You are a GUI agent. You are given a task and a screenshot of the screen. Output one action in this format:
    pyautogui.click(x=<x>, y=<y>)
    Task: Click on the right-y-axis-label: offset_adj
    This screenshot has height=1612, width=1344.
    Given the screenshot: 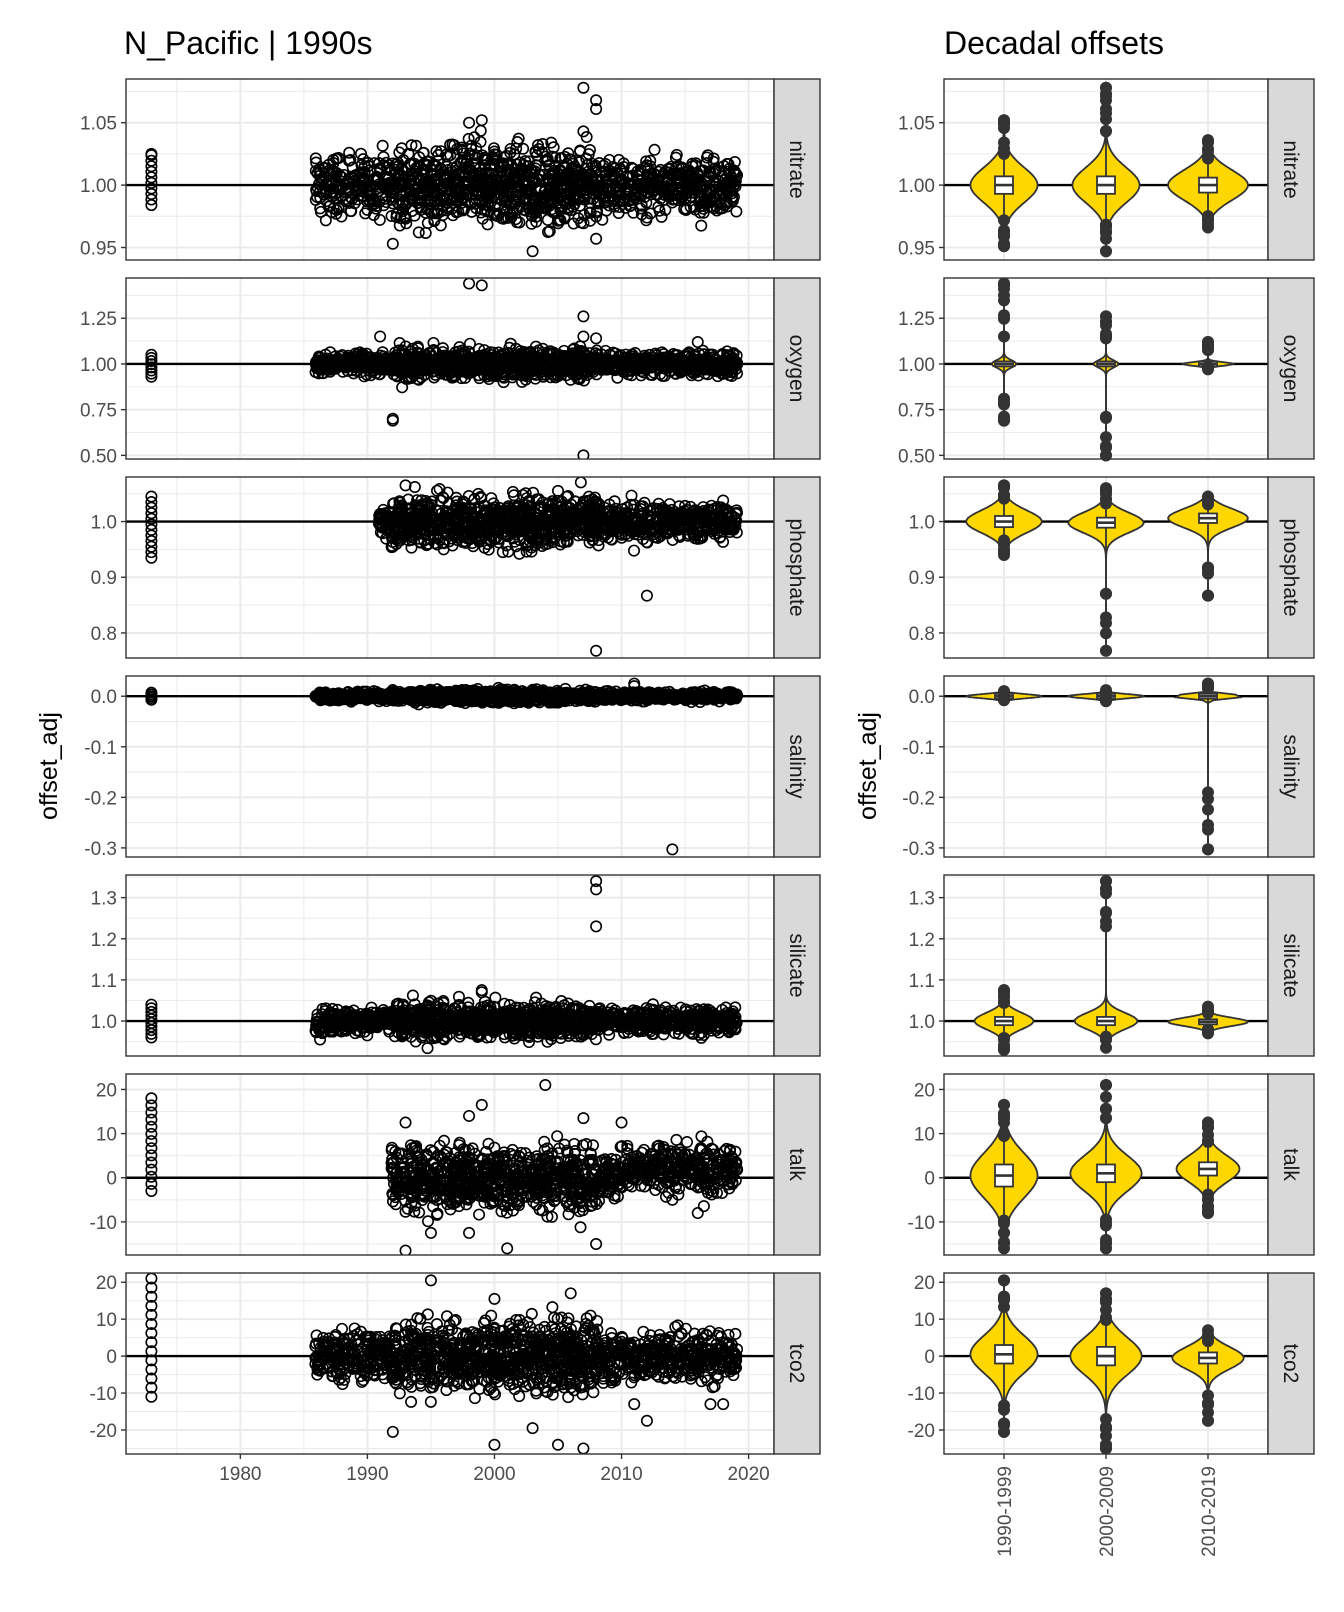 What is the action you would take?
    pyautogui.click(x=868, y=766)
    